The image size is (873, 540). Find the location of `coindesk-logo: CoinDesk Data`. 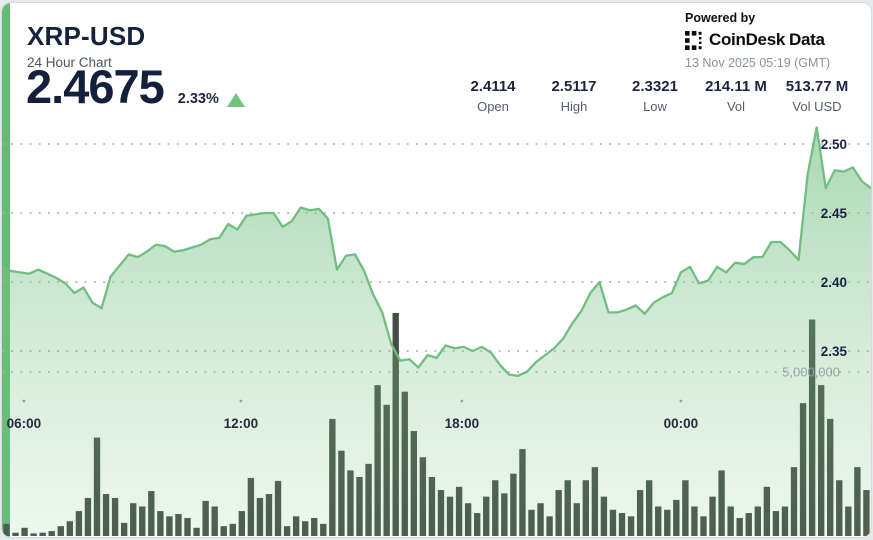

coindesk-logo: CoinDesk Data is located at coordinates (765, 40).